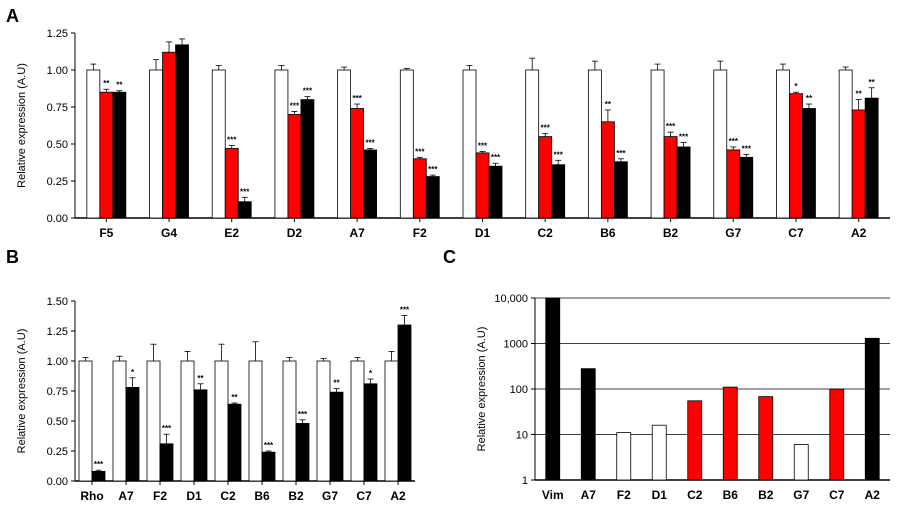 The height and width of the screenshot is (511, 900). What do you see at coordinates (106, 233) in the screenshot?
I see `x-tick-label: F5` at bounding box center [106, 233].